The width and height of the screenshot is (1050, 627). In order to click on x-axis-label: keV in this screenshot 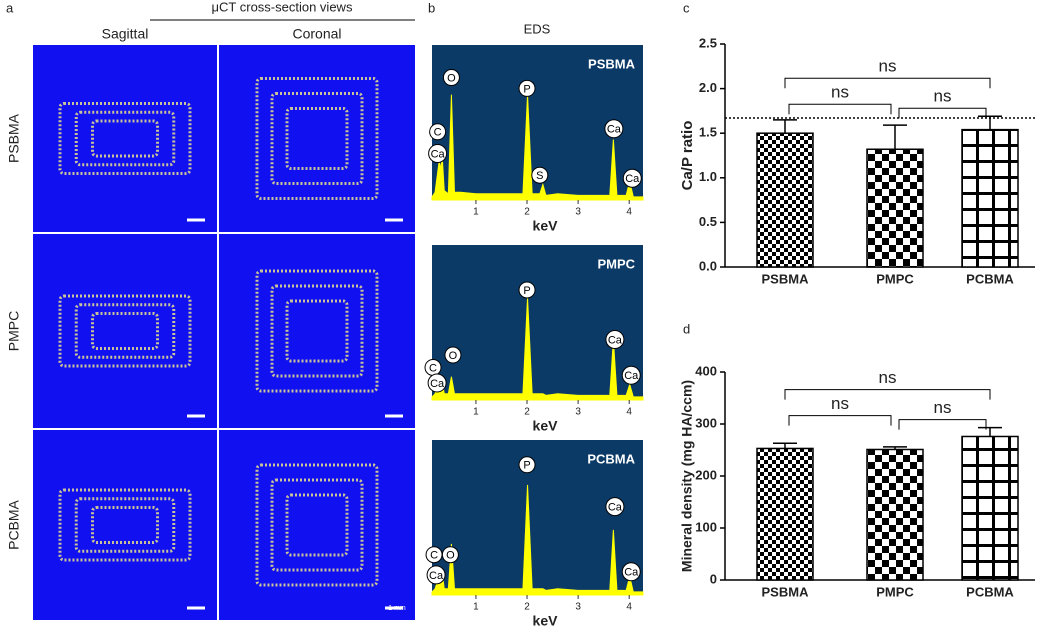, I will do `click(546, 620)`.